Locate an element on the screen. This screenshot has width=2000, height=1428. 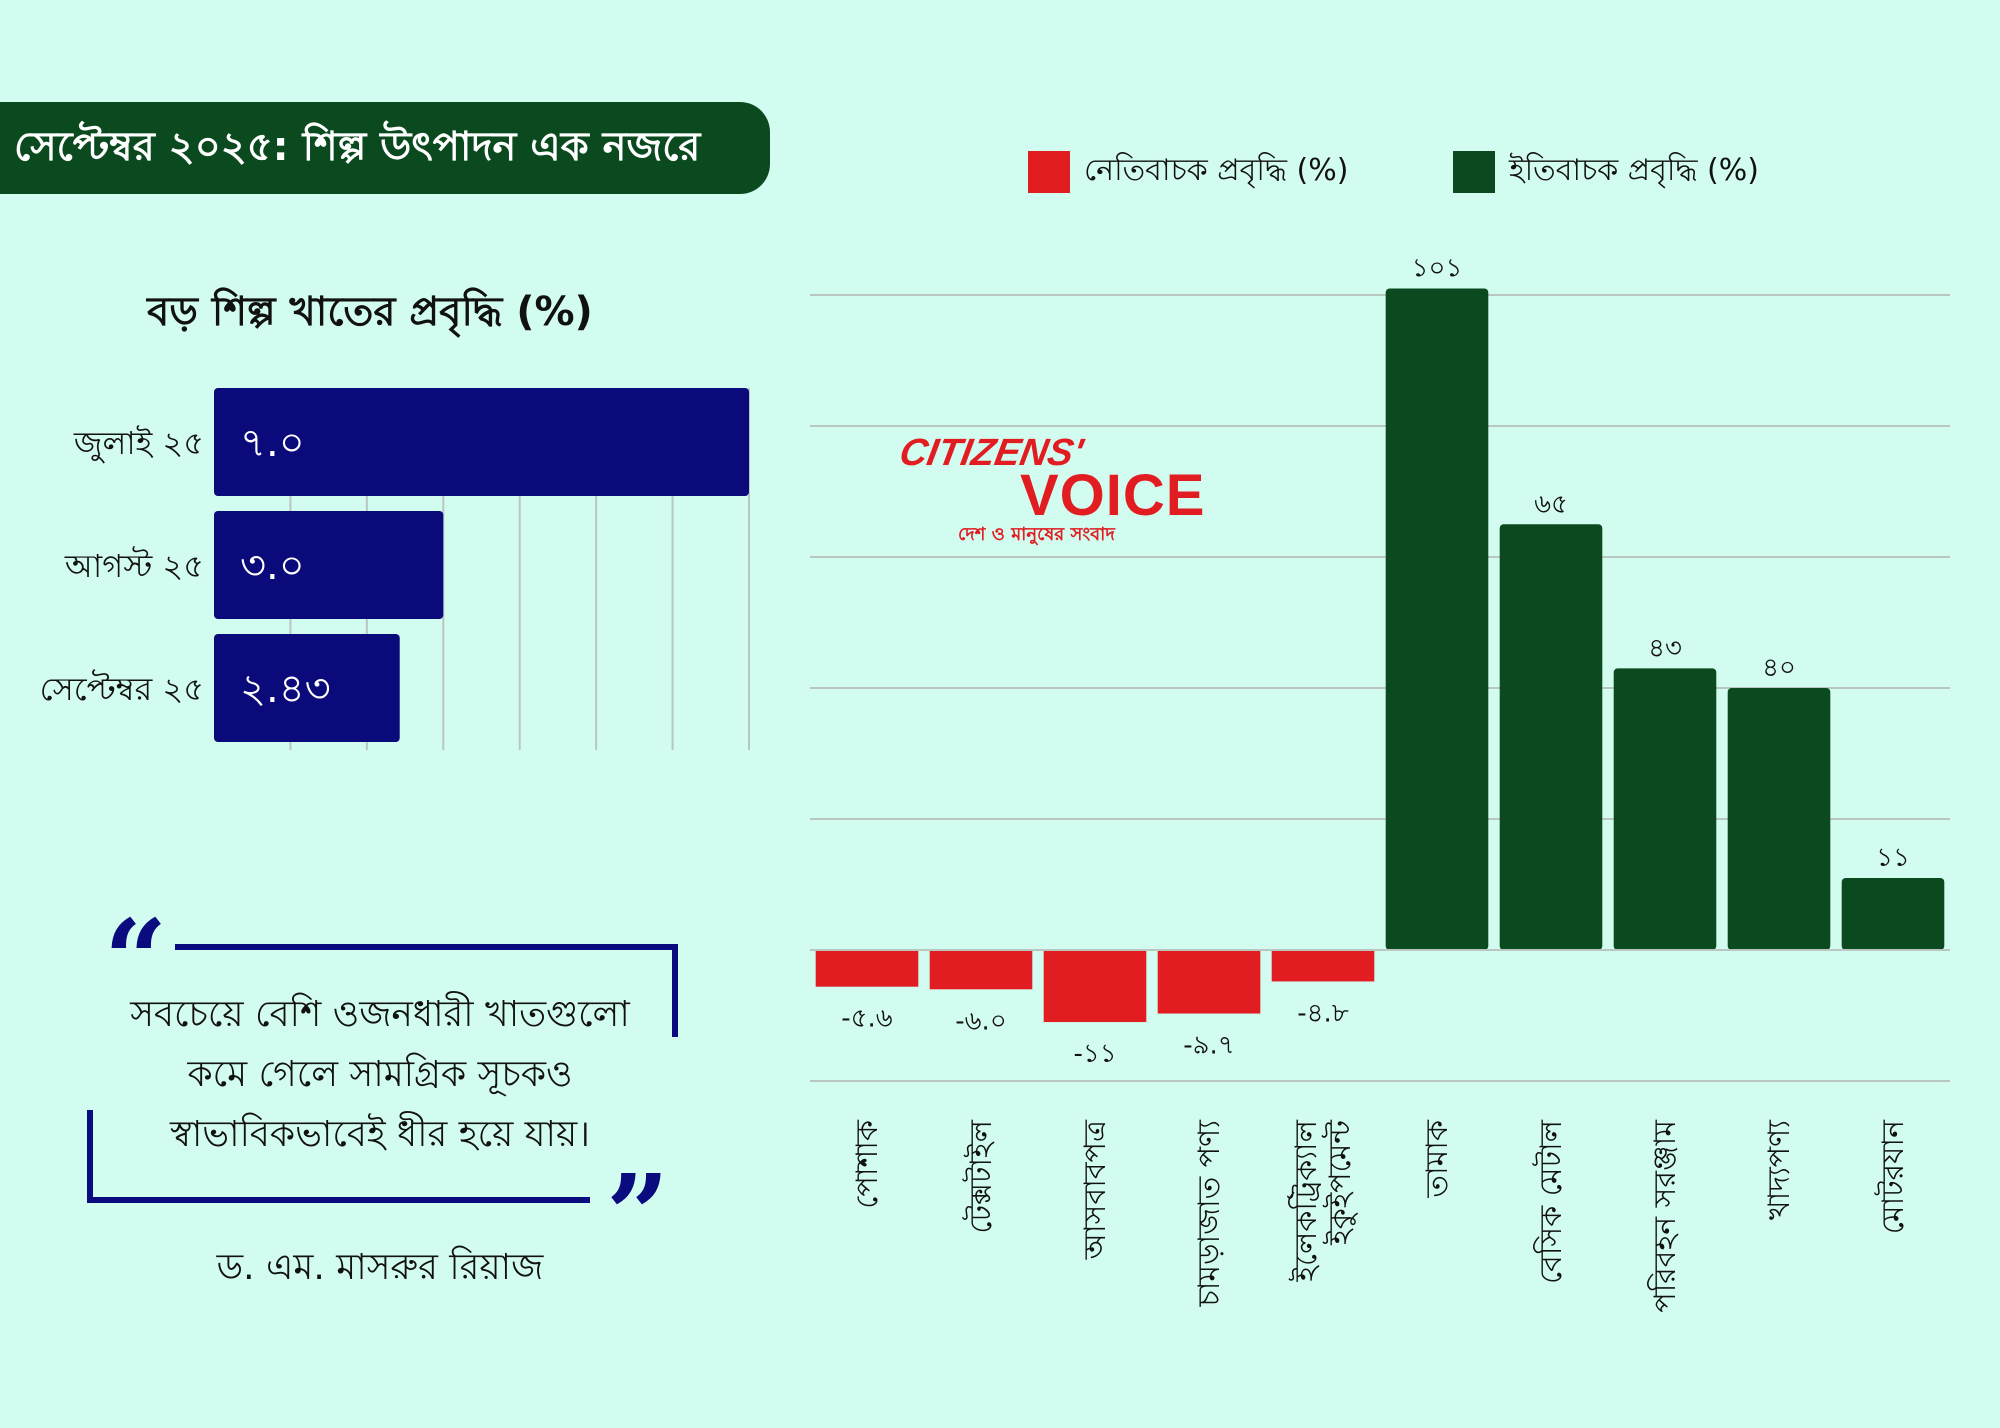
page-title: সেপ্টেম্বর ২০২৫: শিল্প উৎপাদন এক নজরে is located at coordinates (357, 146).